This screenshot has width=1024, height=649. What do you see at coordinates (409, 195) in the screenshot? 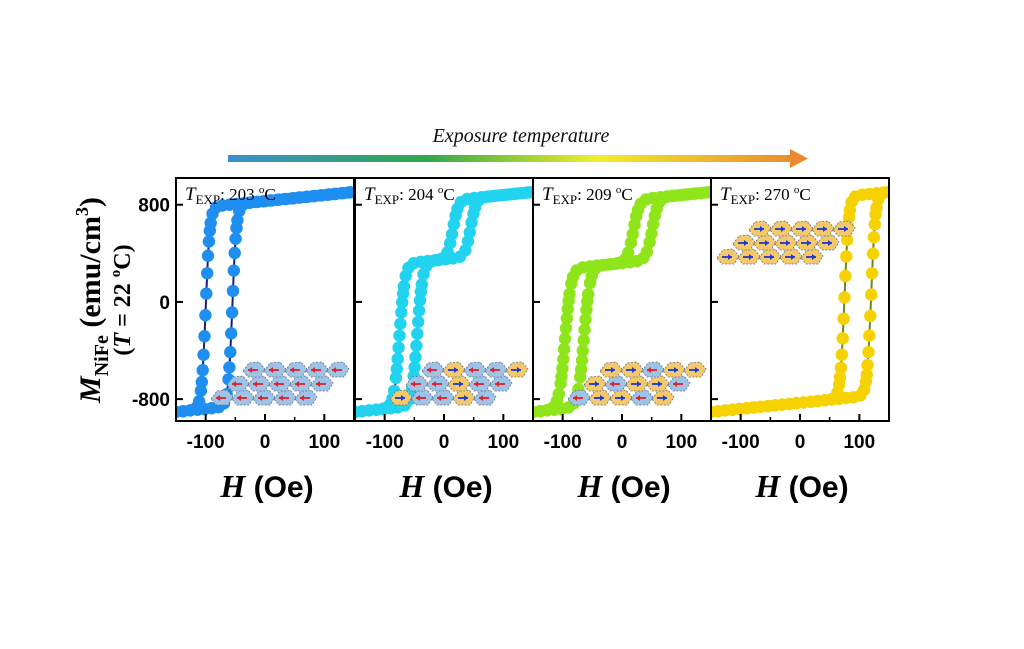
I see `panel-label: TEXP: 204 oC` at bounding box center [409, 195].